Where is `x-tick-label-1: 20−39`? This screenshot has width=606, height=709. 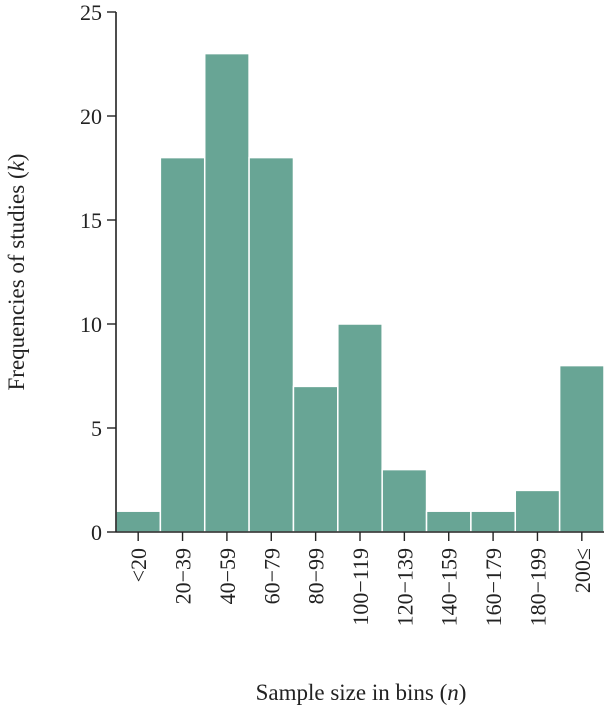 x-tick-label-1: 20−39 is located at coordinates (183, 576).